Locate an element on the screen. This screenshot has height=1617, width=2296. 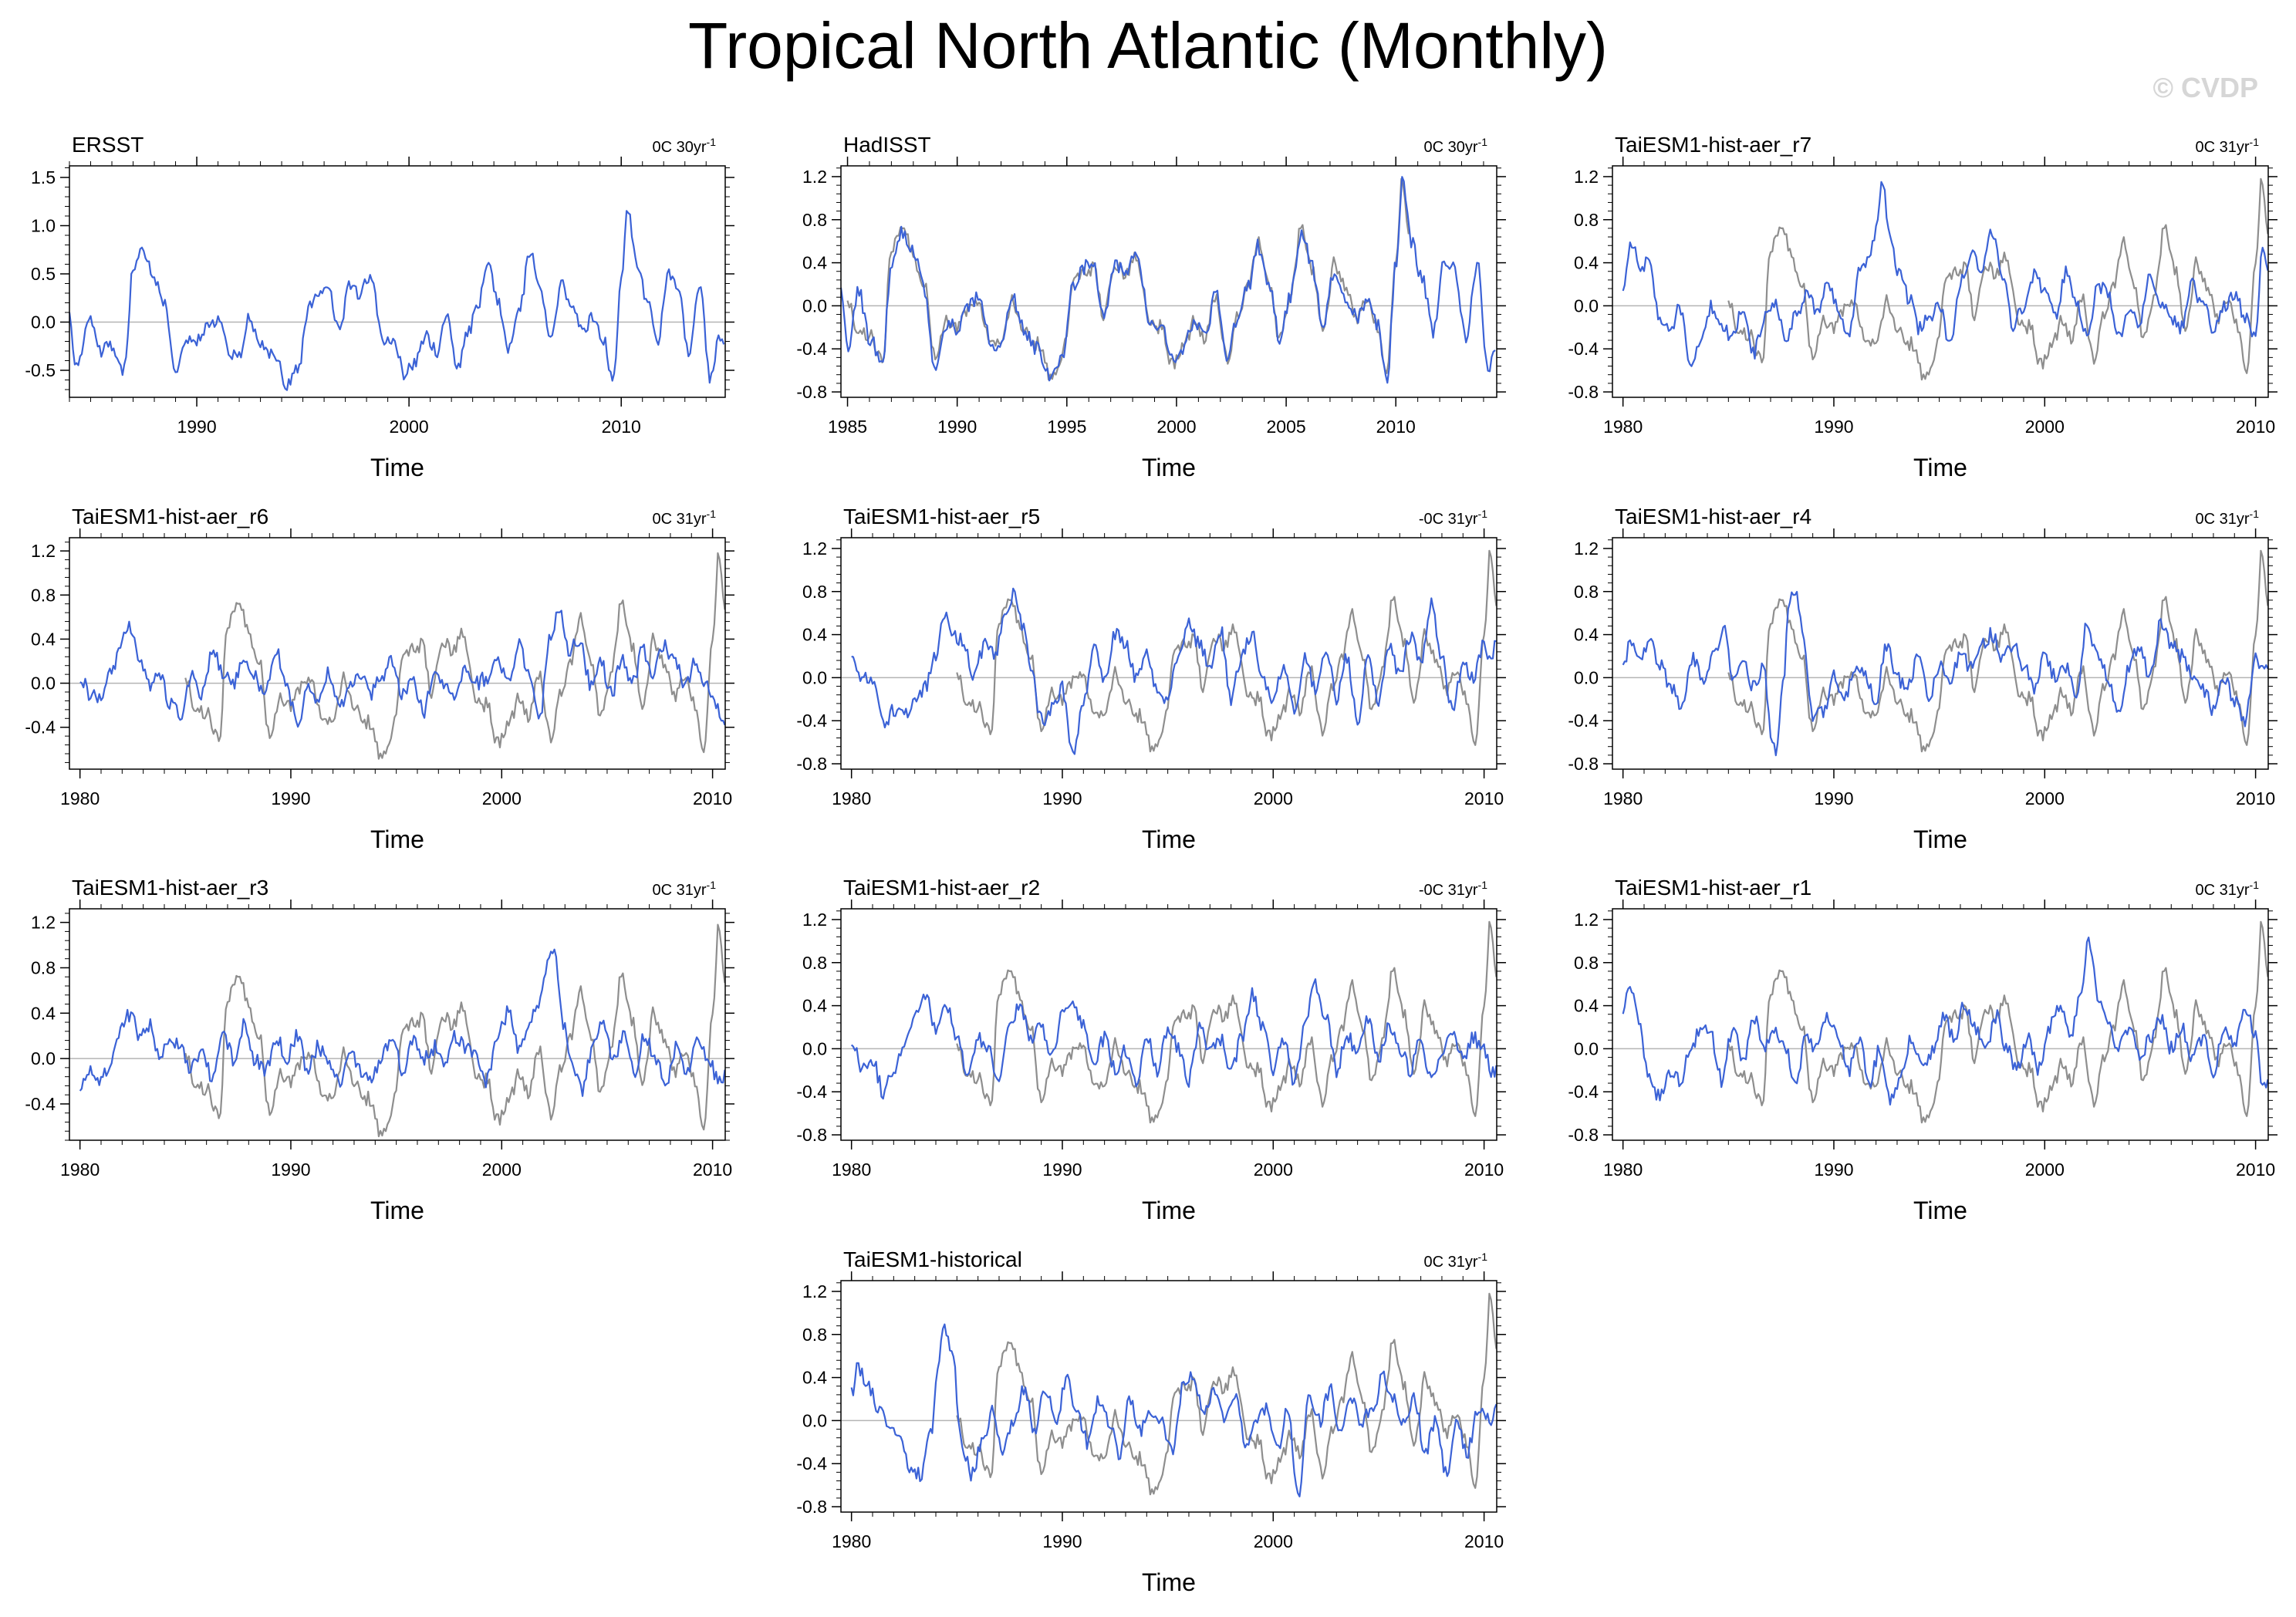
trend-value: -0C 31yr is located at coordinates (1448, 891).